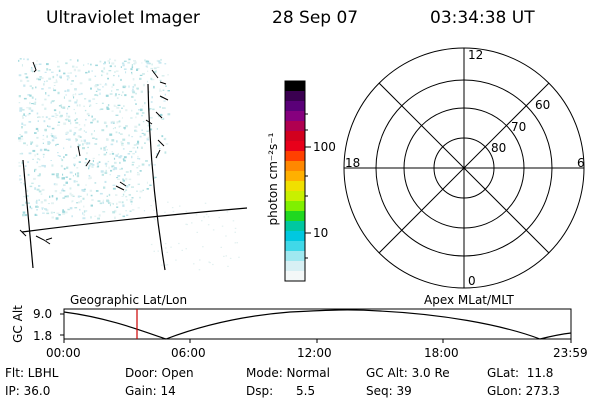  I want to click on timeline-frame, so click(317, 324).